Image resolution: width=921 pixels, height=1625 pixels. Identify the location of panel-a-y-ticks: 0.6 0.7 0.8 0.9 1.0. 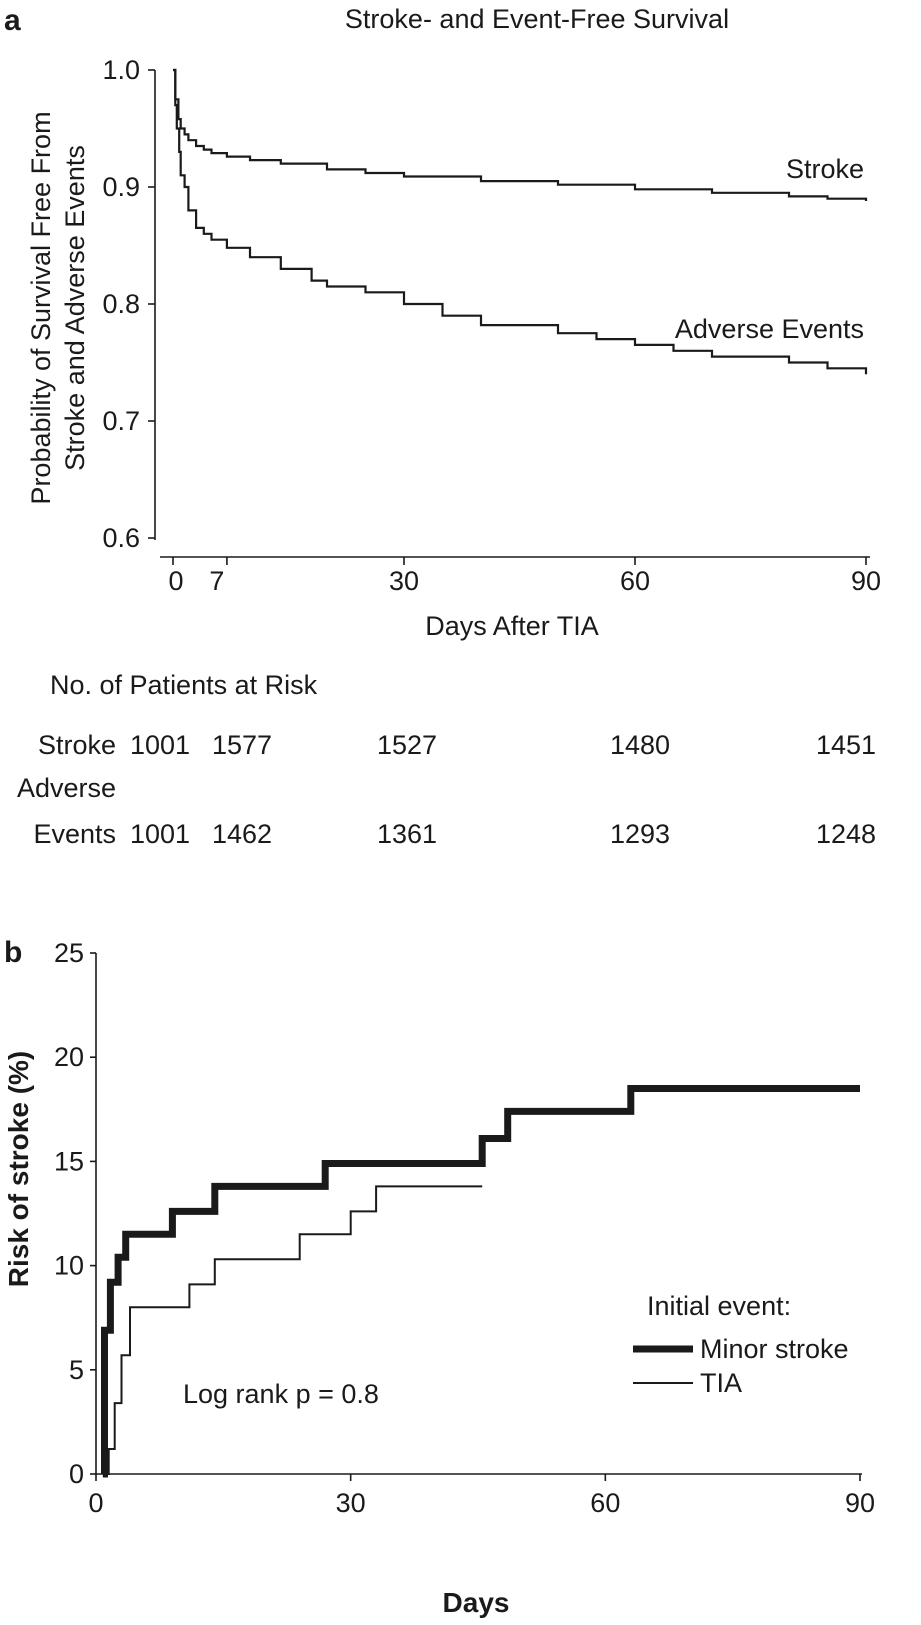
(128, 304).